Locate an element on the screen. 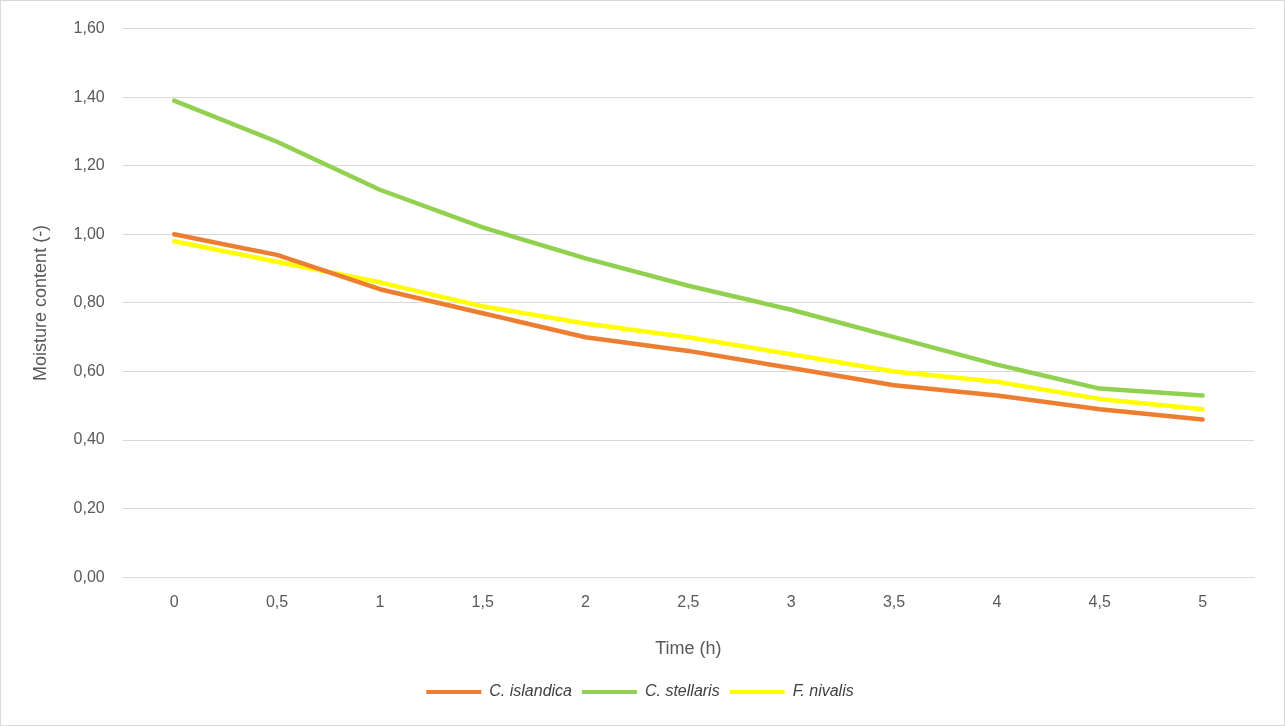 The height and width of the screenshot is (726, 1285). x-tick-label: 5 is located at coordinates (1203, 602).